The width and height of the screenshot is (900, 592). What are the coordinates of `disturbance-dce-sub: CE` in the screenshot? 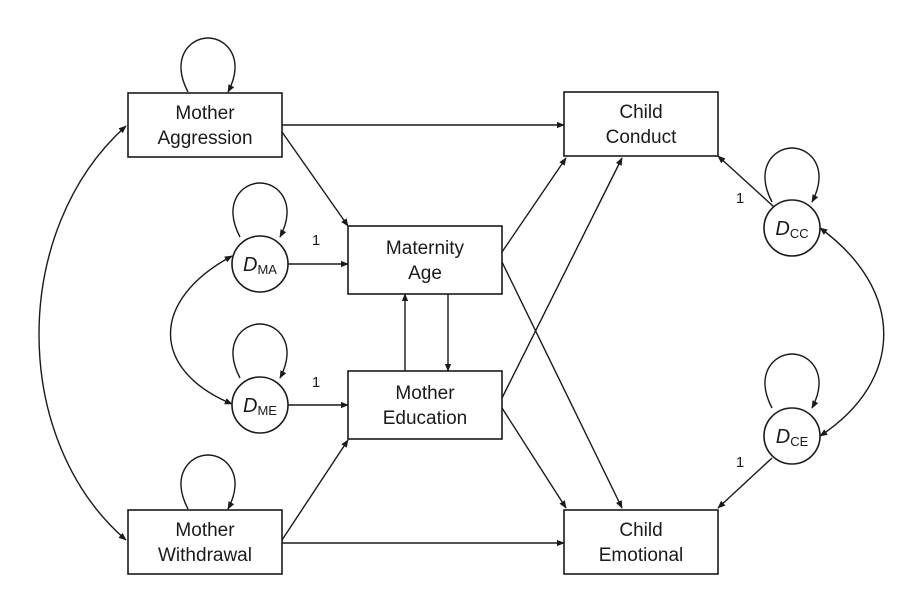 It's located at (799, 441).